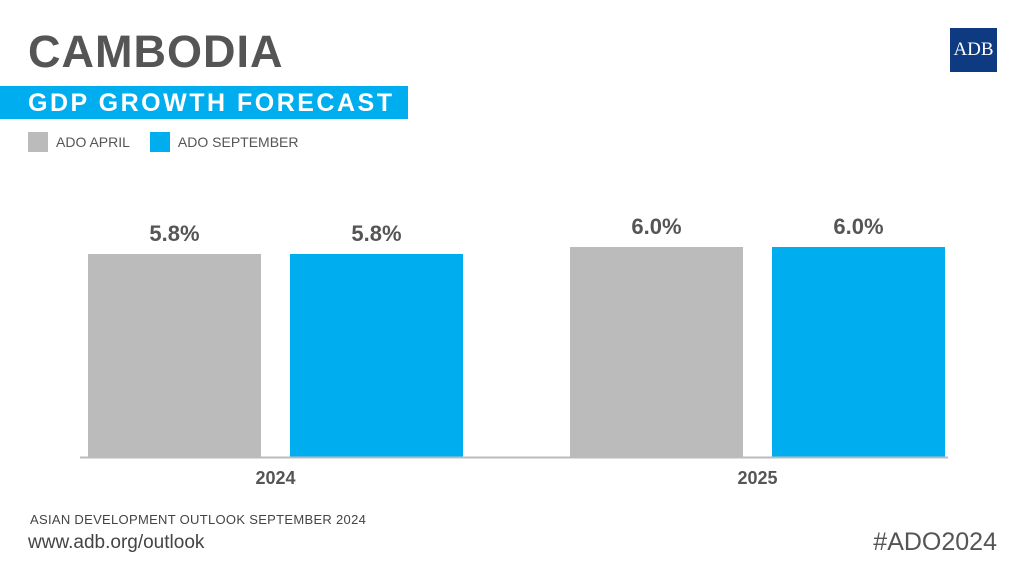 This screenshot has height=576, width=1024. Describe the element at coordinates (858, 352) in the screenshot. I see `bar-september-2025` at that location.